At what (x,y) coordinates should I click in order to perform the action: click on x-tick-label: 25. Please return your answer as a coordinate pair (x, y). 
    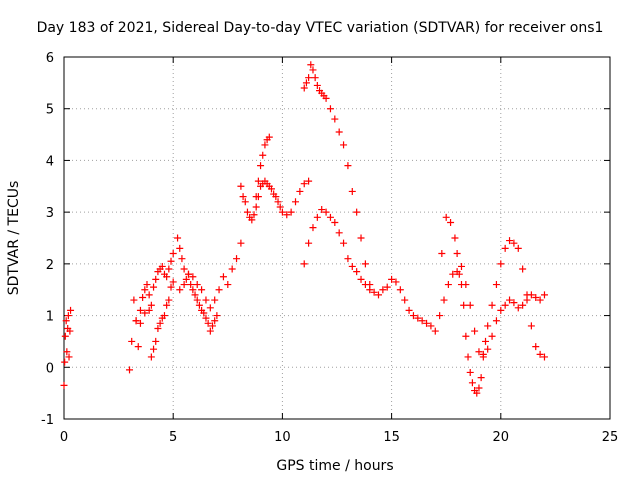
    Looking at the image, I should click on (610, 437).